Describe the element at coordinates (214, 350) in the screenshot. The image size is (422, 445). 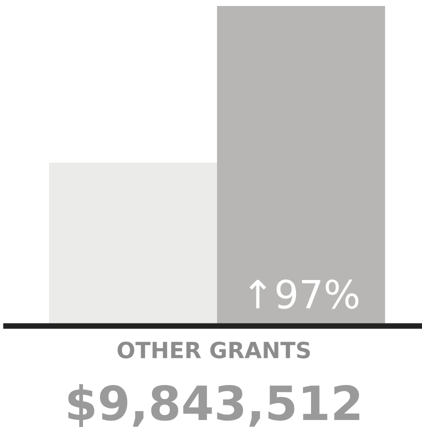
I see `text: OTHER GRANTS` at that location.